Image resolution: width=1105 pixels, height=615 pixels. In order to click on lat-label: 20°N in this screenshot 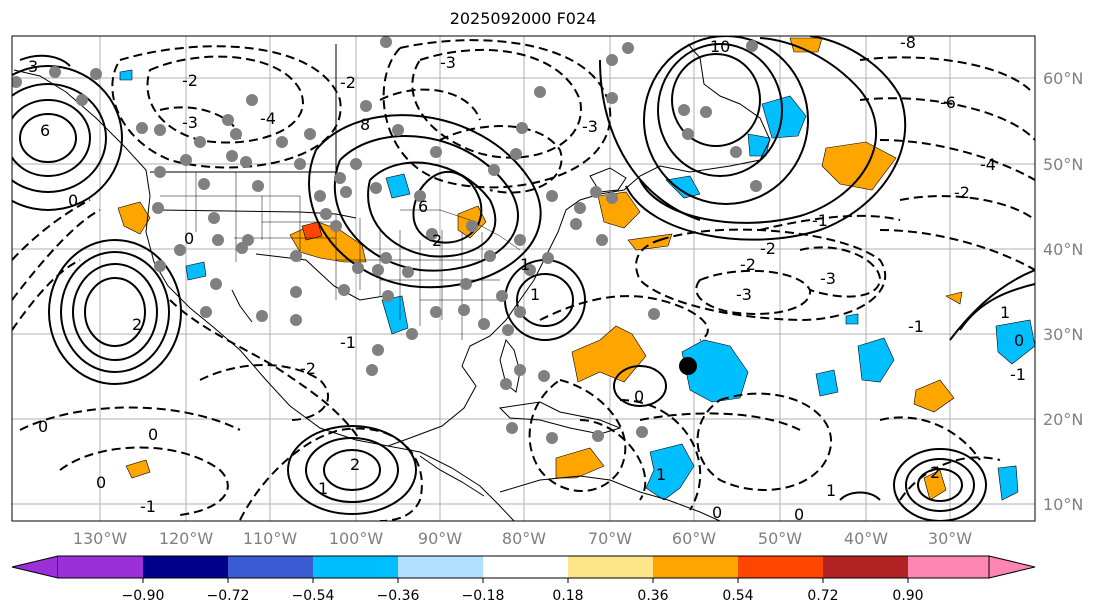, I will do `click(1063, 419)`.